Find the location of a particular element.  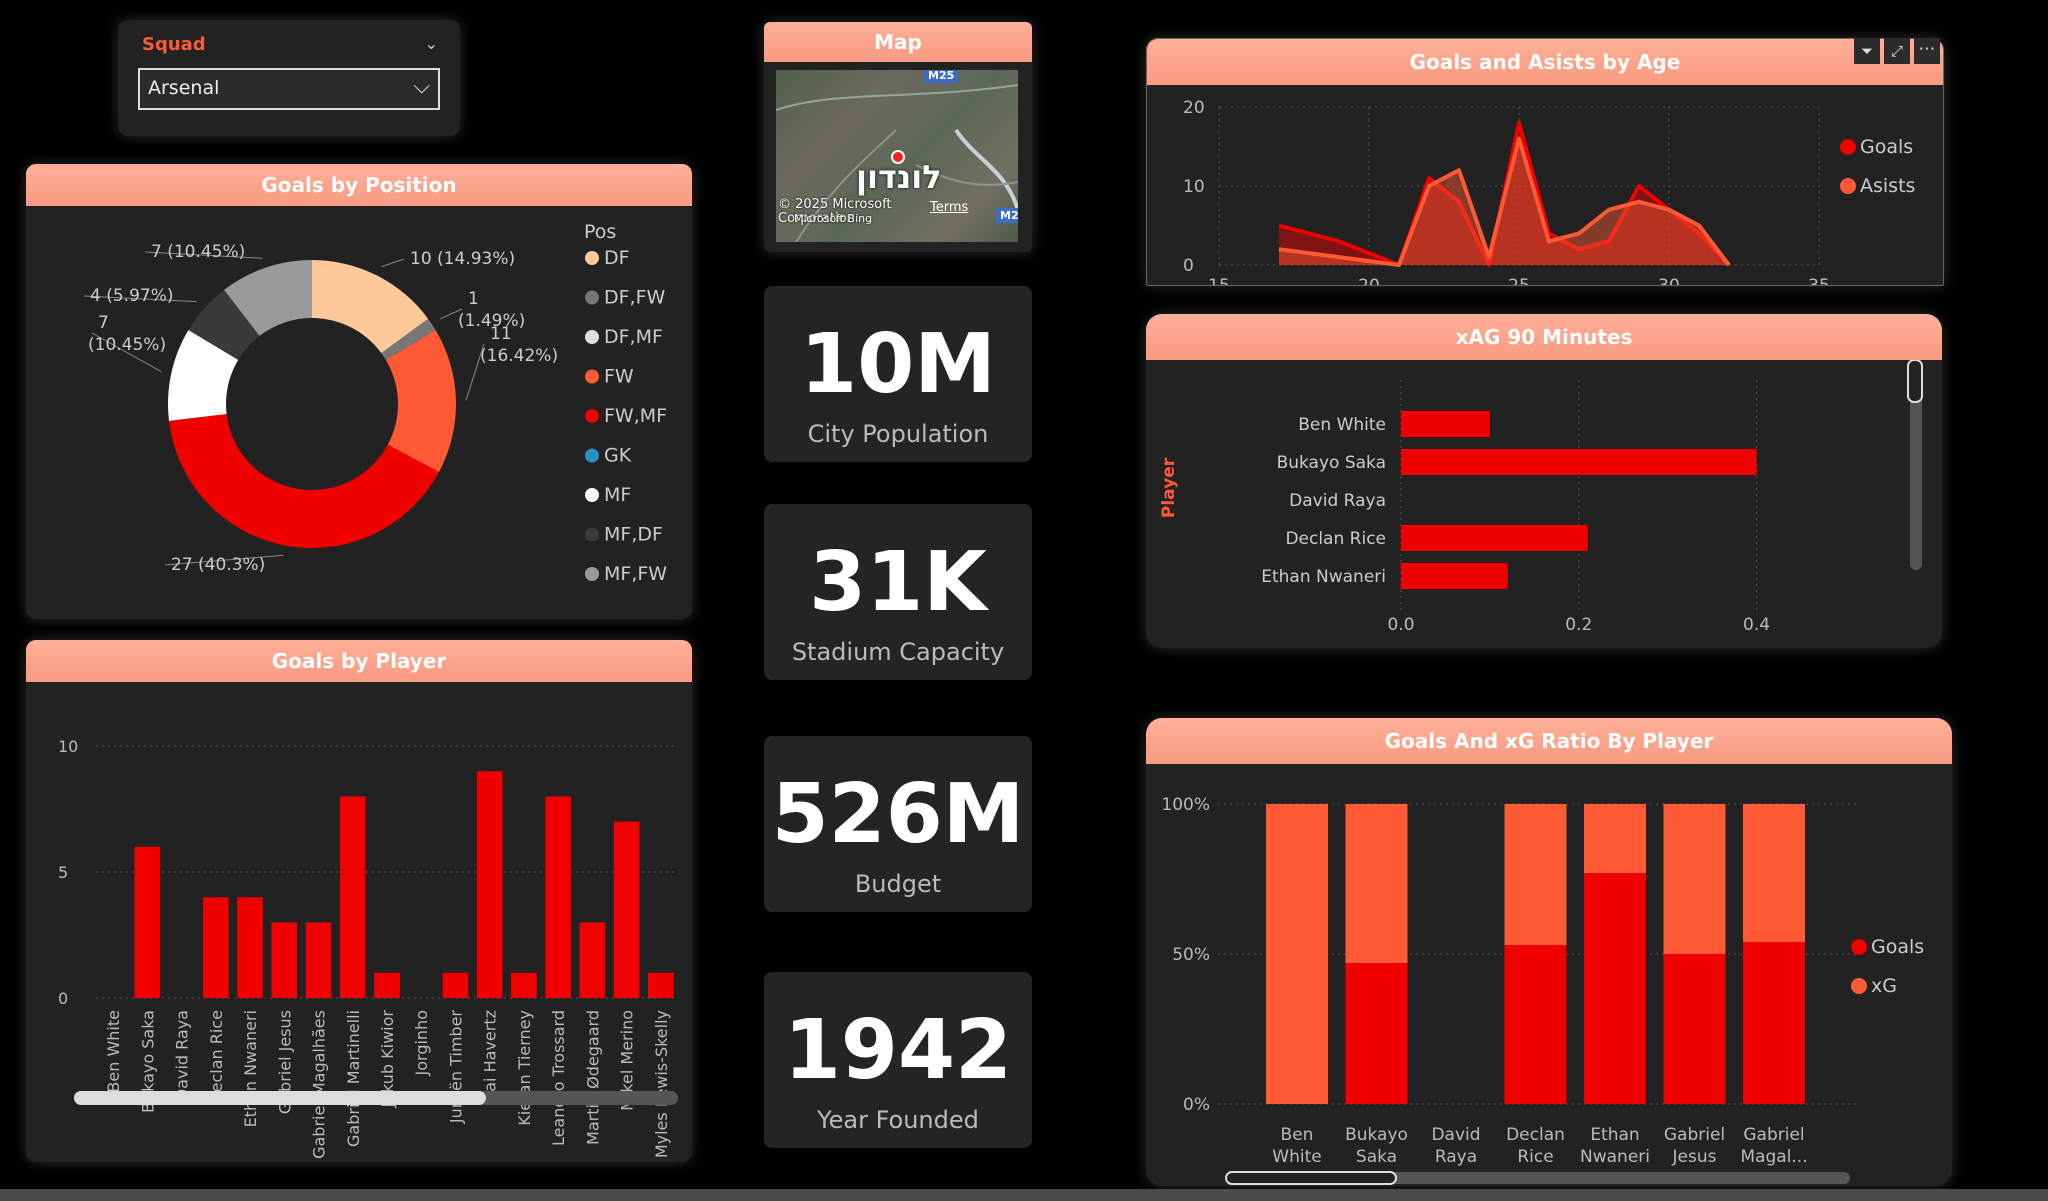

visual-toolbar: ⏷ ⤢ ⋯ is located at coordinates (1897, 51).